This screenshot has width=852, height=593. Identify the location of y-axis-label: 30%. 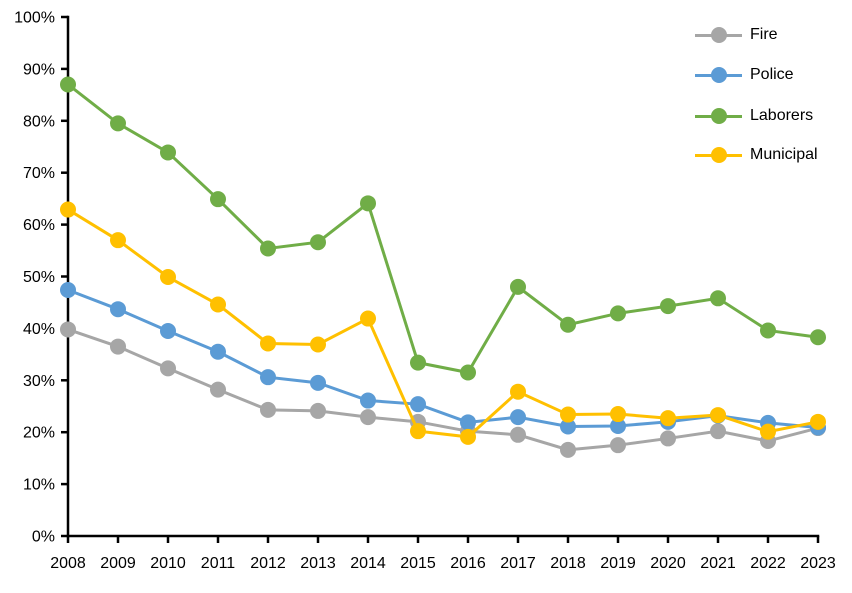
(39, 381).